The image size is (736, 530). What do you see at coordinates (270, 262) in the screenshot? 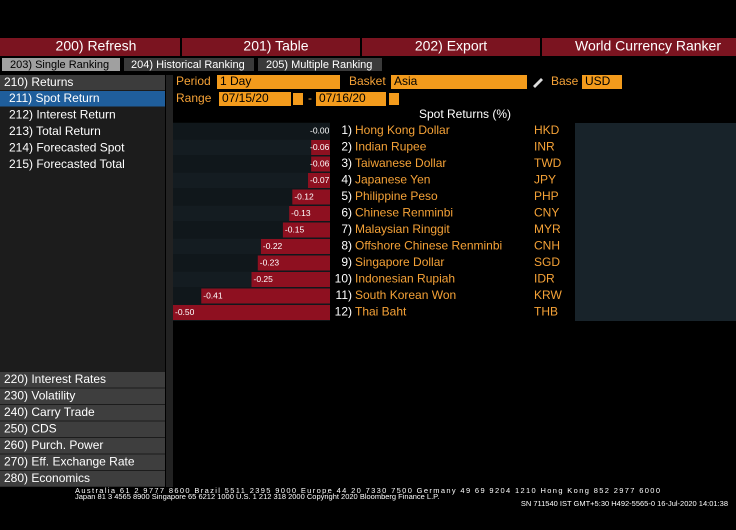
I see `value-label: -0.23` at bounding box center [270, 262].